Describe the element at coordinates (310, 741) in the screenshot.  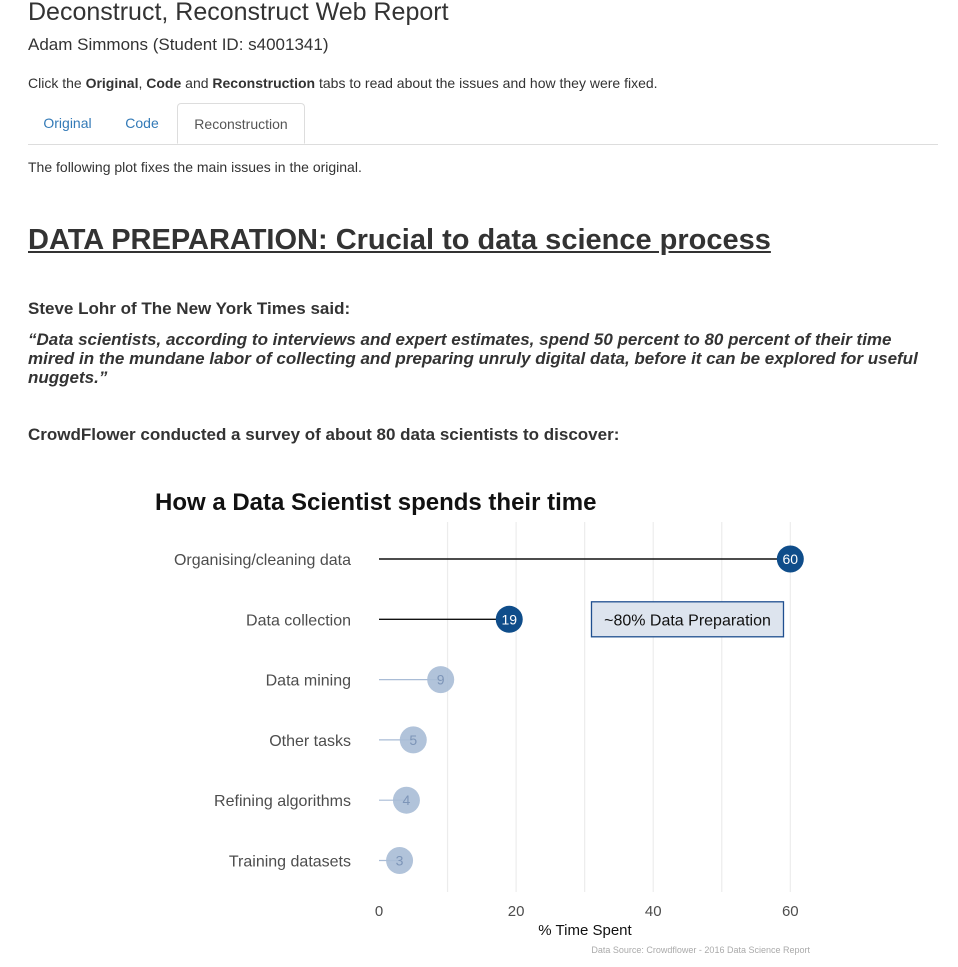
I see `category-label: Other tasks` at that location.